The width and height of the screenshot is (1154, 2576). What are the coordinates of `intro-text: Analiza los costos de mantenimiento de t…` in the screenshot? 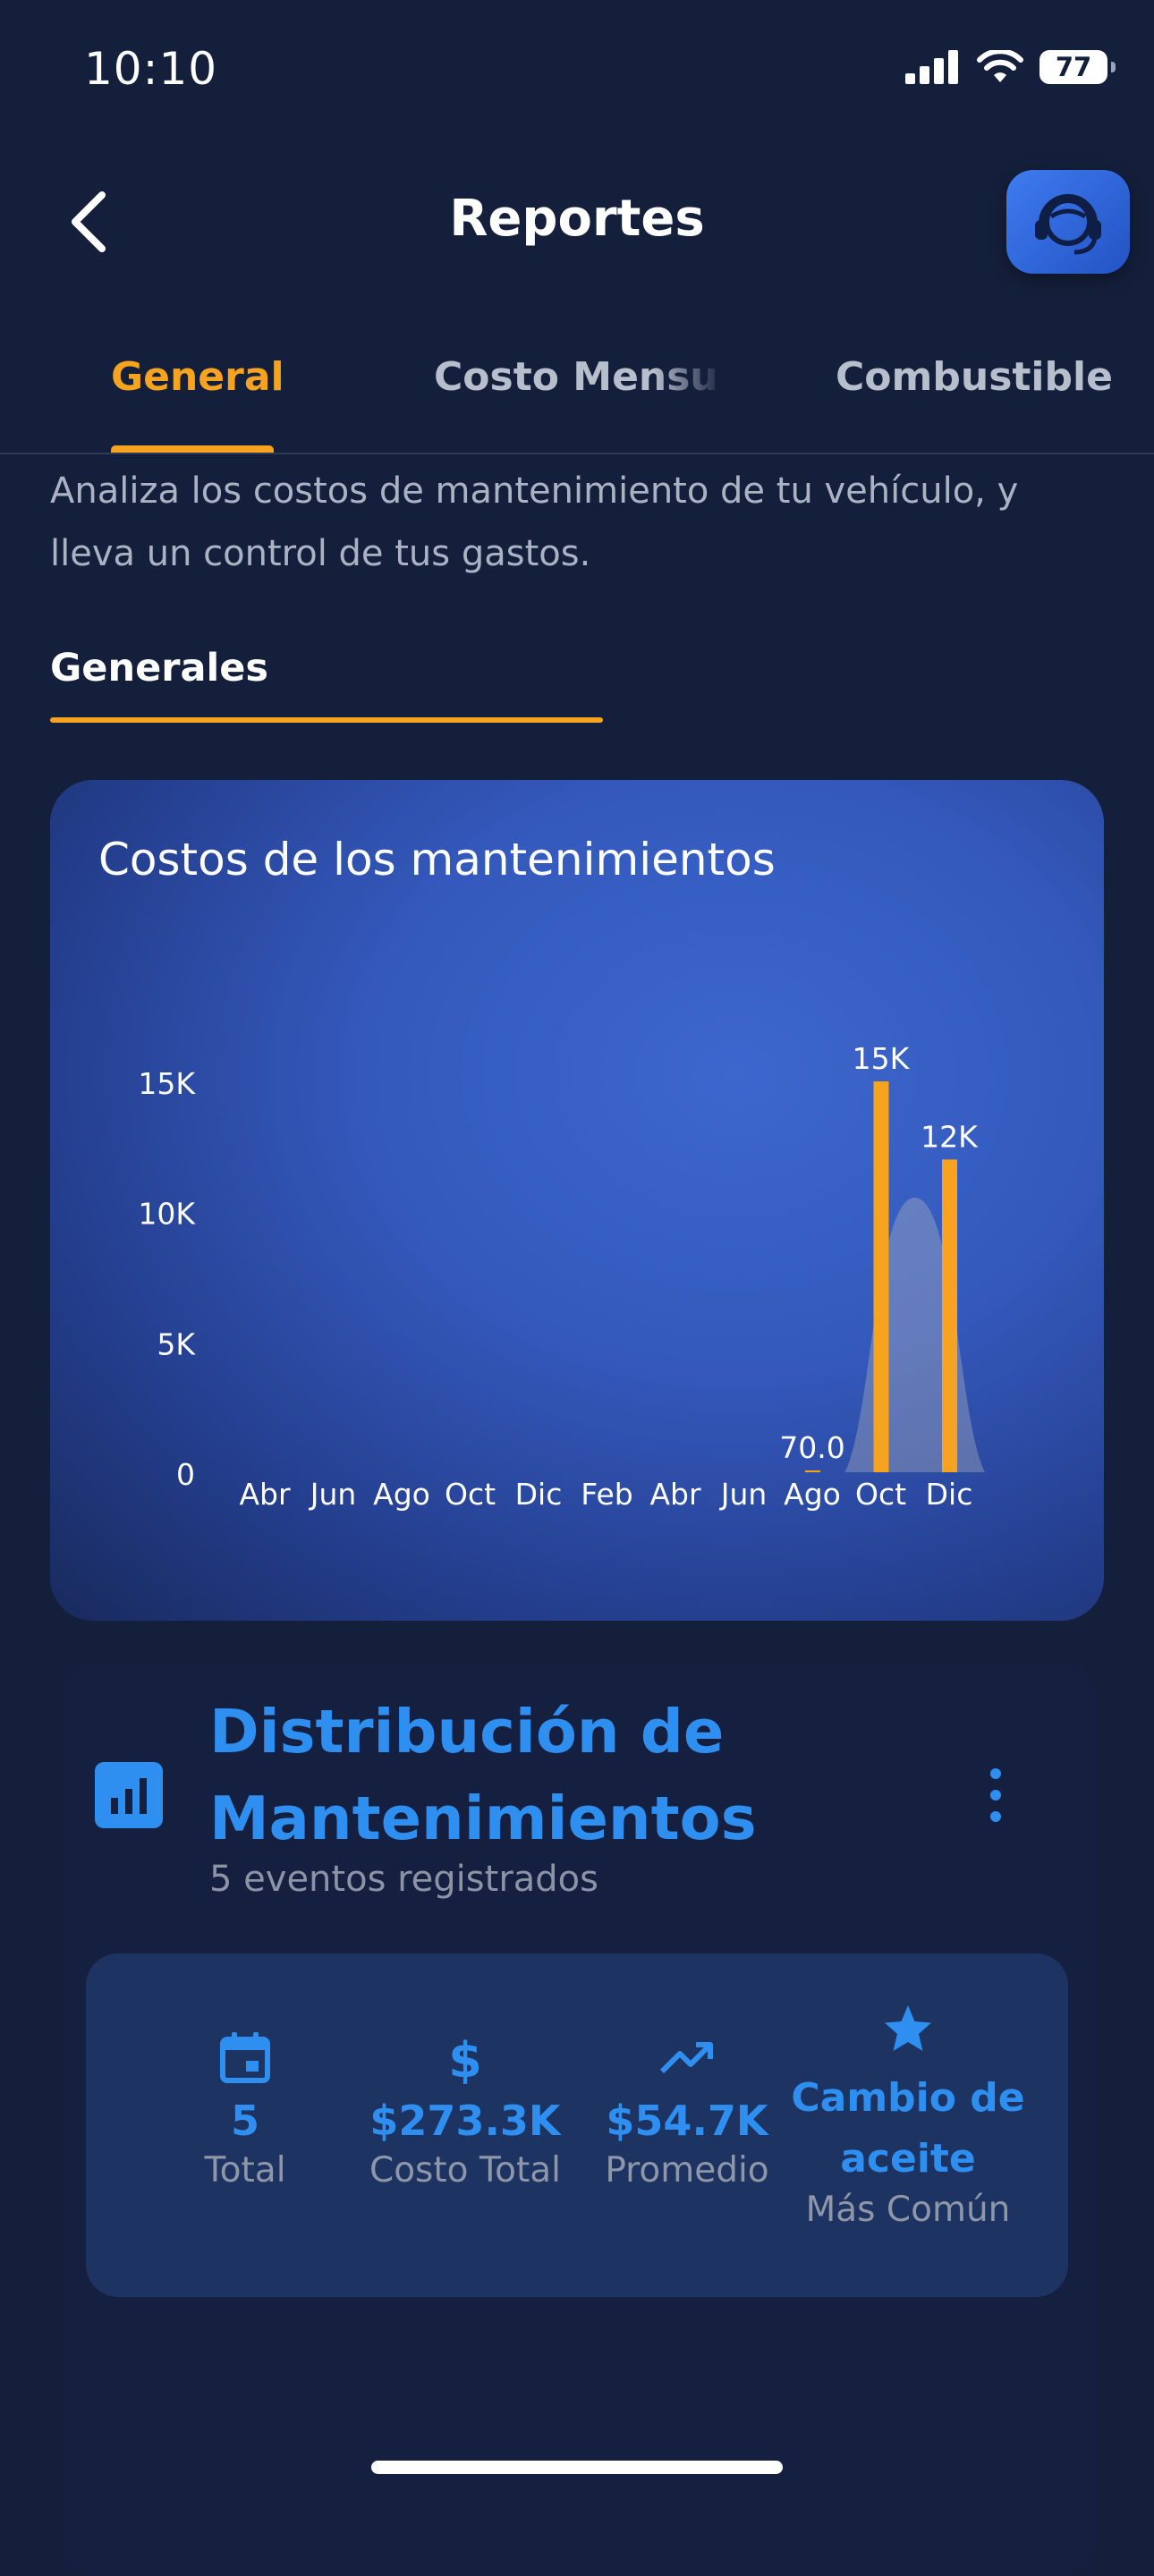 It's located at (534, 522).